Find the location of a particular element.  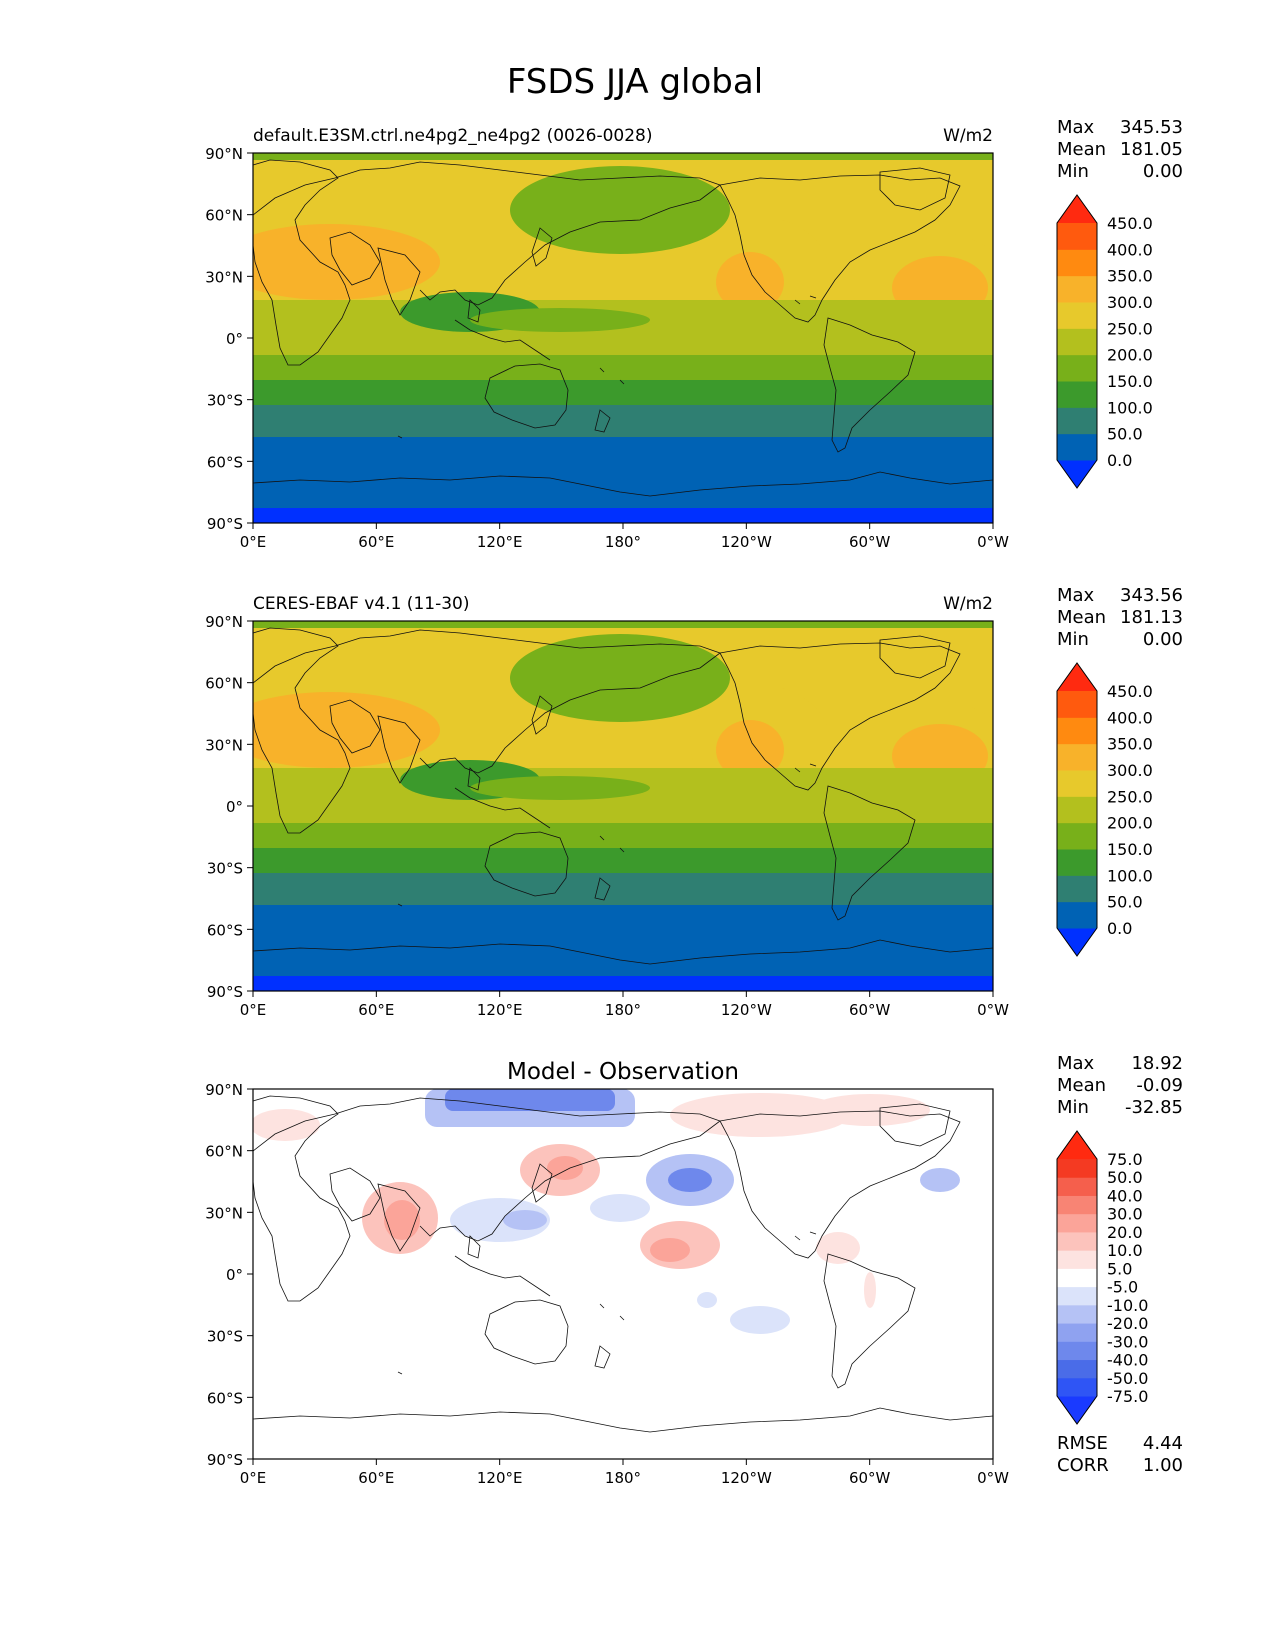

rmse-value: 4.44 is located at coordinates (1163, 1443).